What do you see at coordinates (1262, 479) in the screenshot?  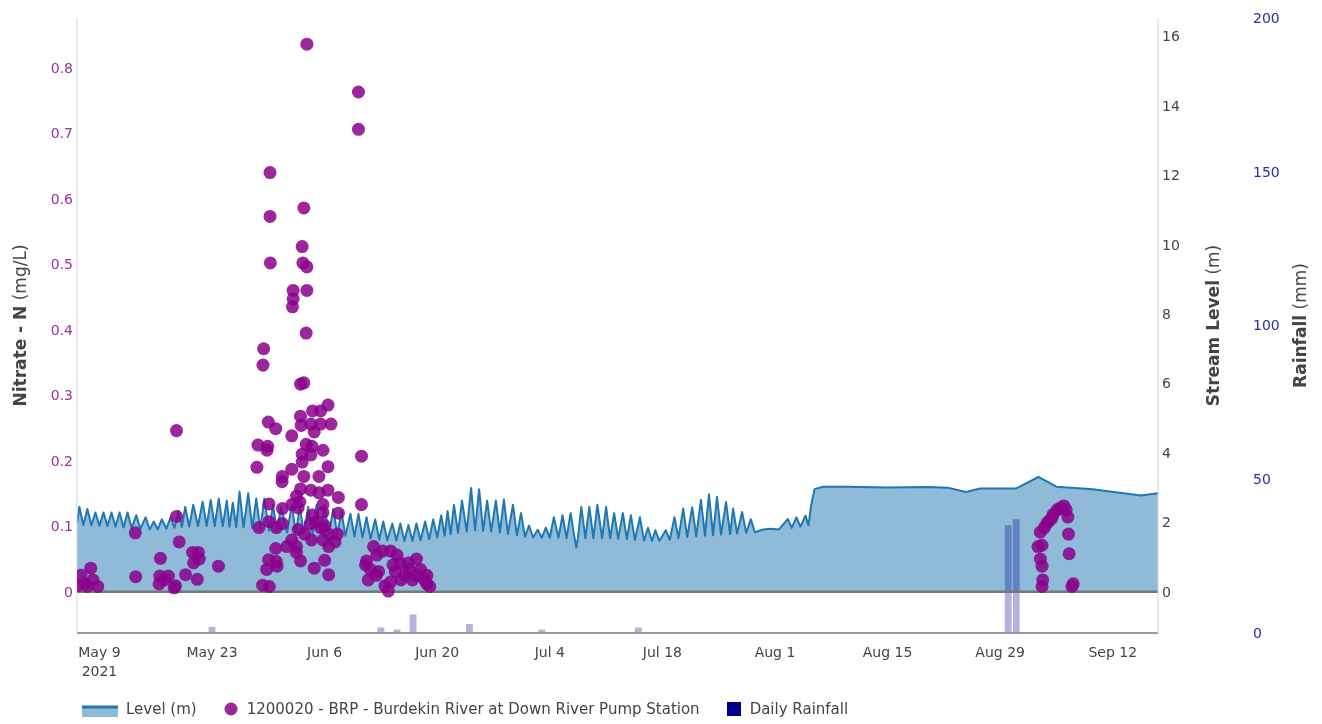 I see `y3-tick-label: 50` at bounding box center [1262, 479].